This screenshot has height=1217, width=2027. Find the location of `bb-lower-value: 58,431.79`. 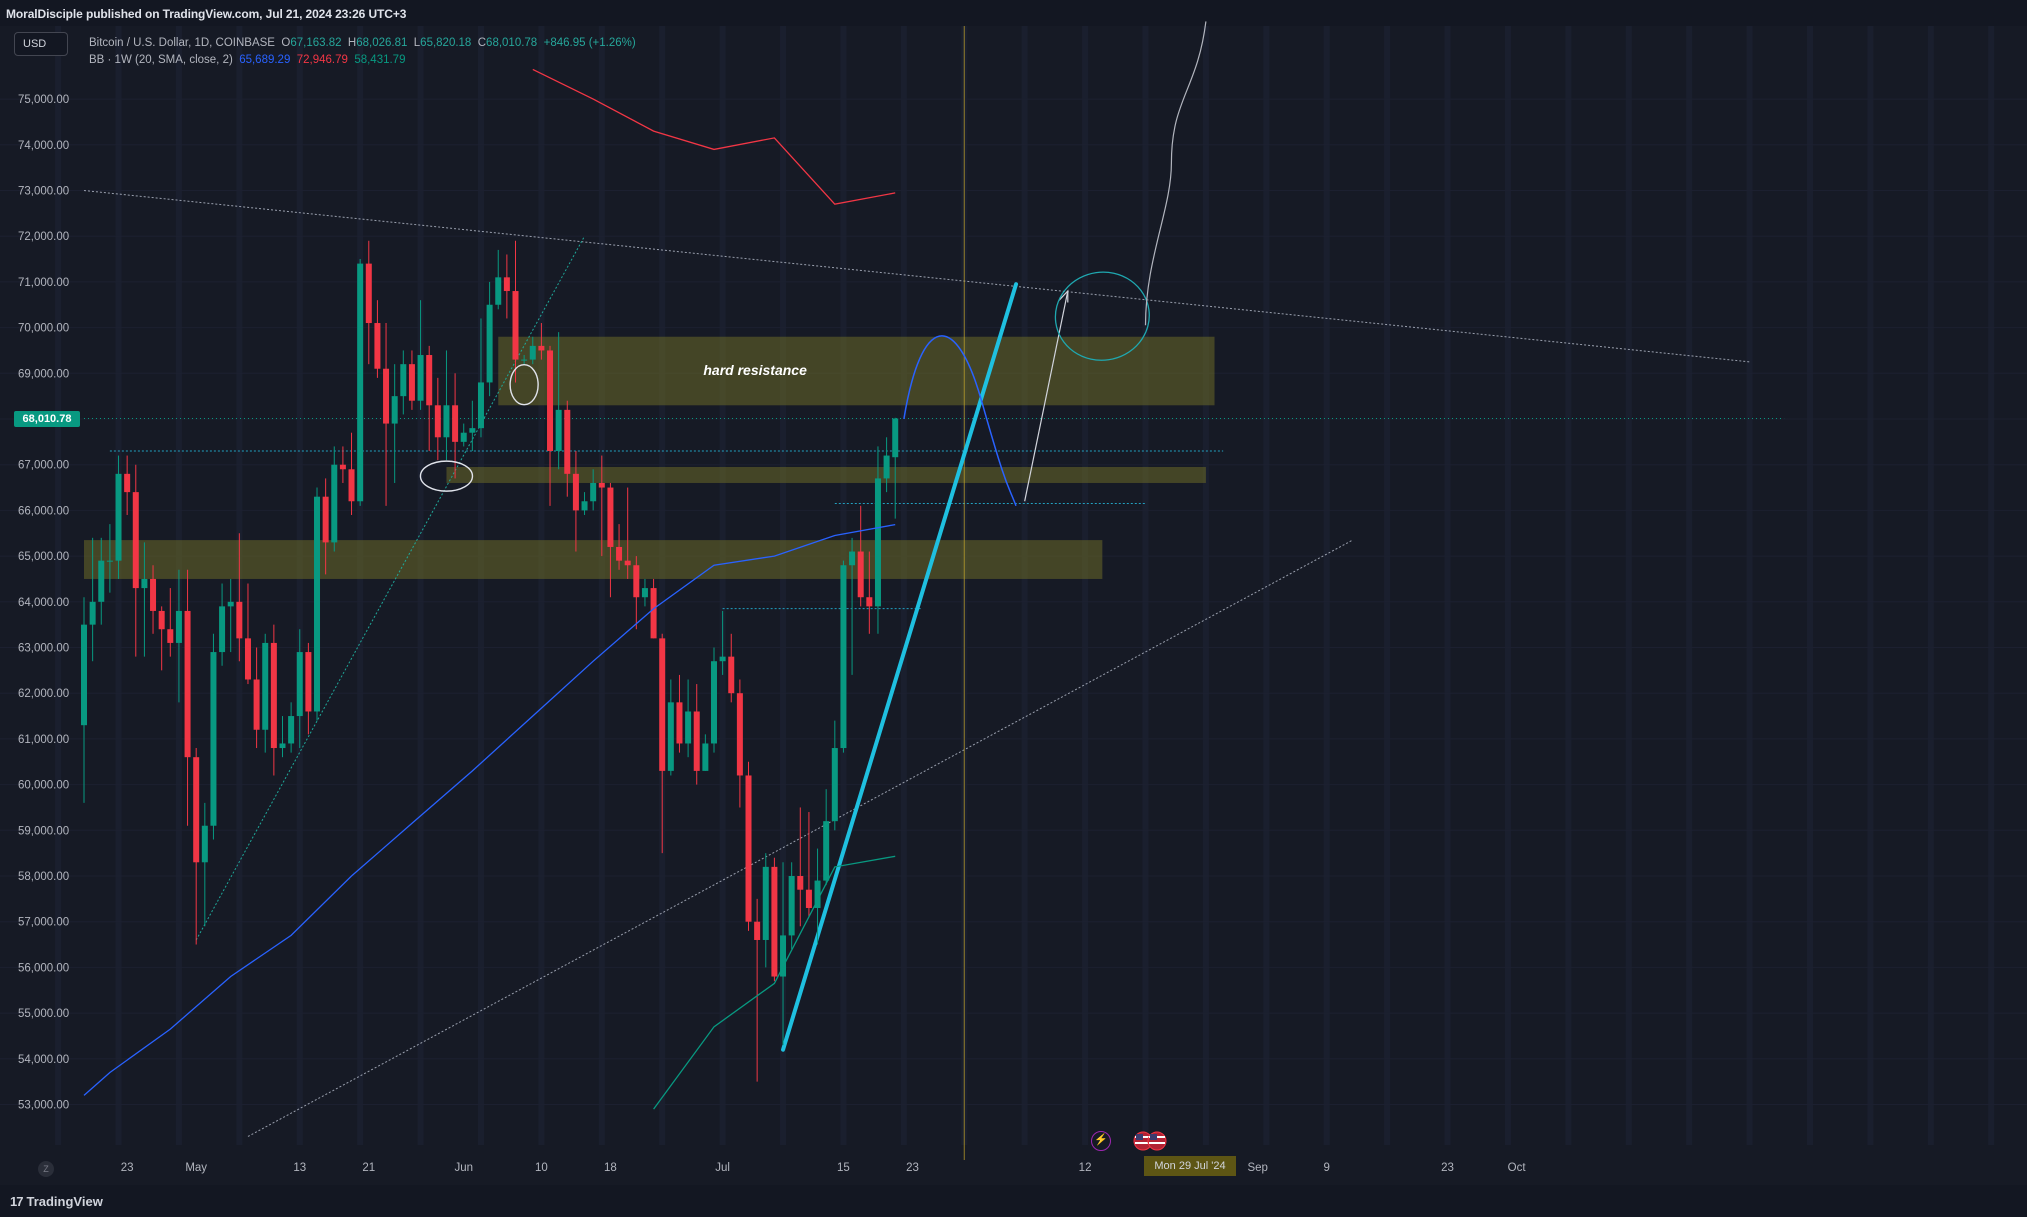

bb-lower-value: 58,431.79 is located at coordinates (380, 60).